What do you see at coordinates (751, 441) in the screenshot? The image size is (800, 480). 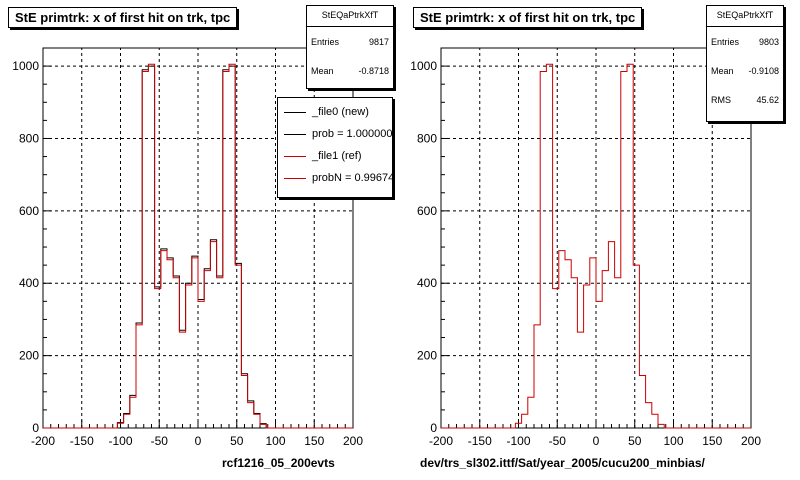 I see `chart1-xtick-label-8: 200` at bounding box center [751, 441].